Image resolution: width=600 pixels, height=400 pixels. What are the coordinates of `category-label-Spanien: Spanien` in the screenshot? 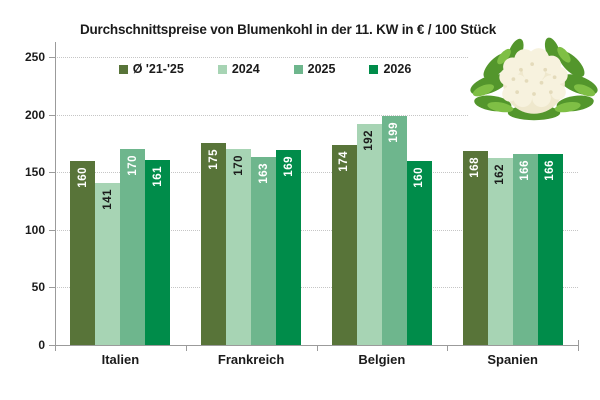 It's located at (512, 359).